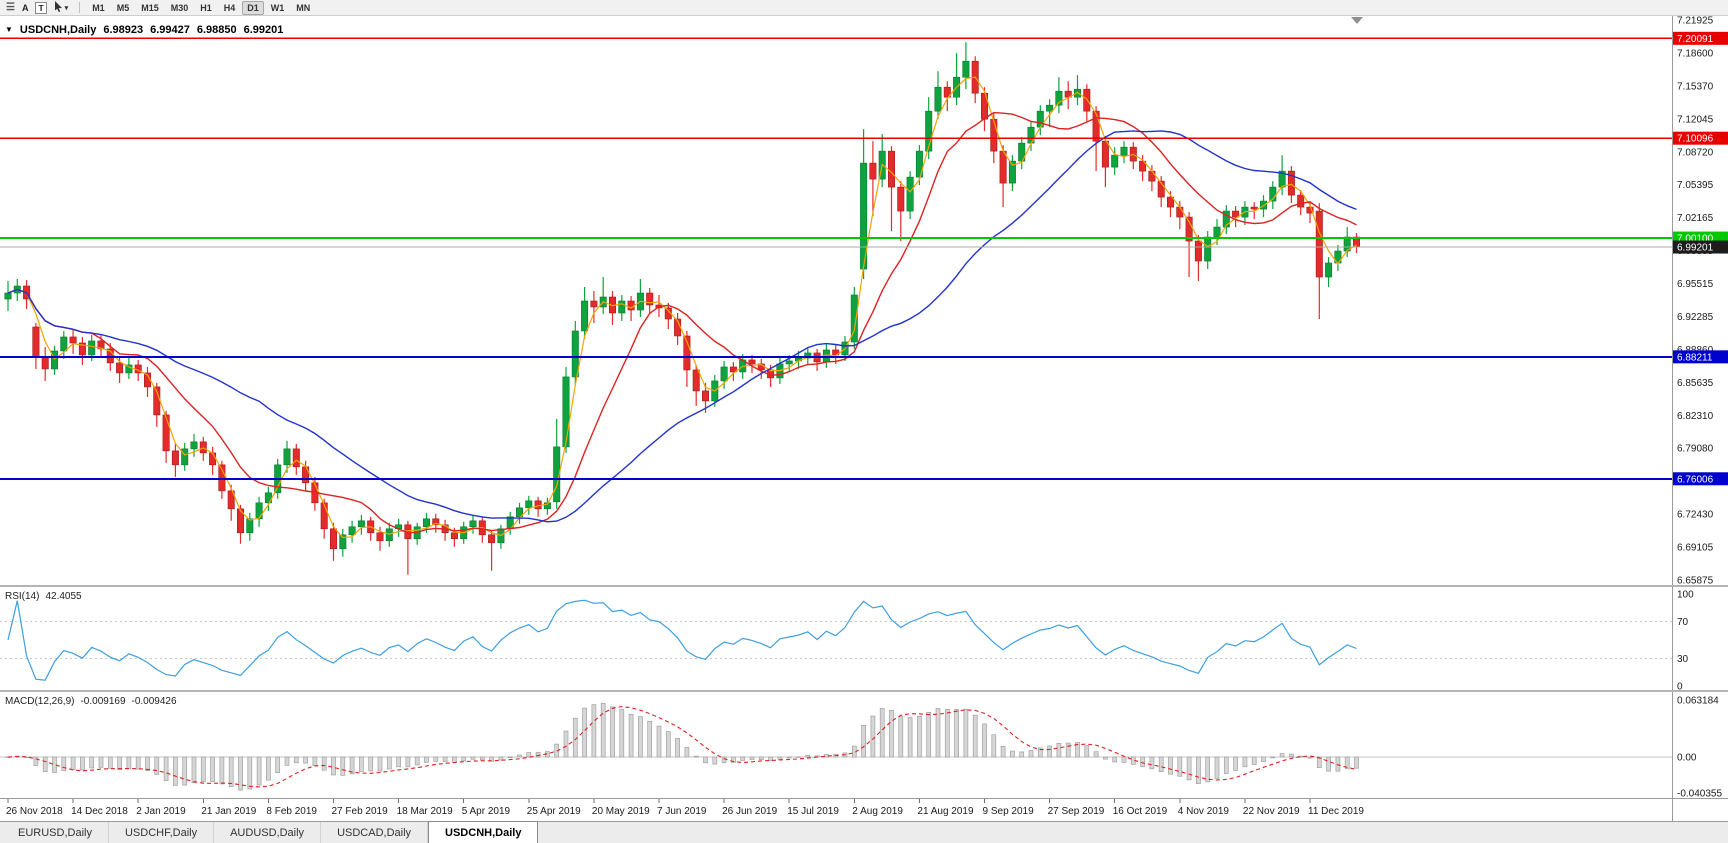 Image resolution: width=1728 pixels, height=843 pixels. What do you see at coordinates (291, 811) in the screenshot?
I see `svg-text: 8 Feb 2019` at bounding box center [291, 811].